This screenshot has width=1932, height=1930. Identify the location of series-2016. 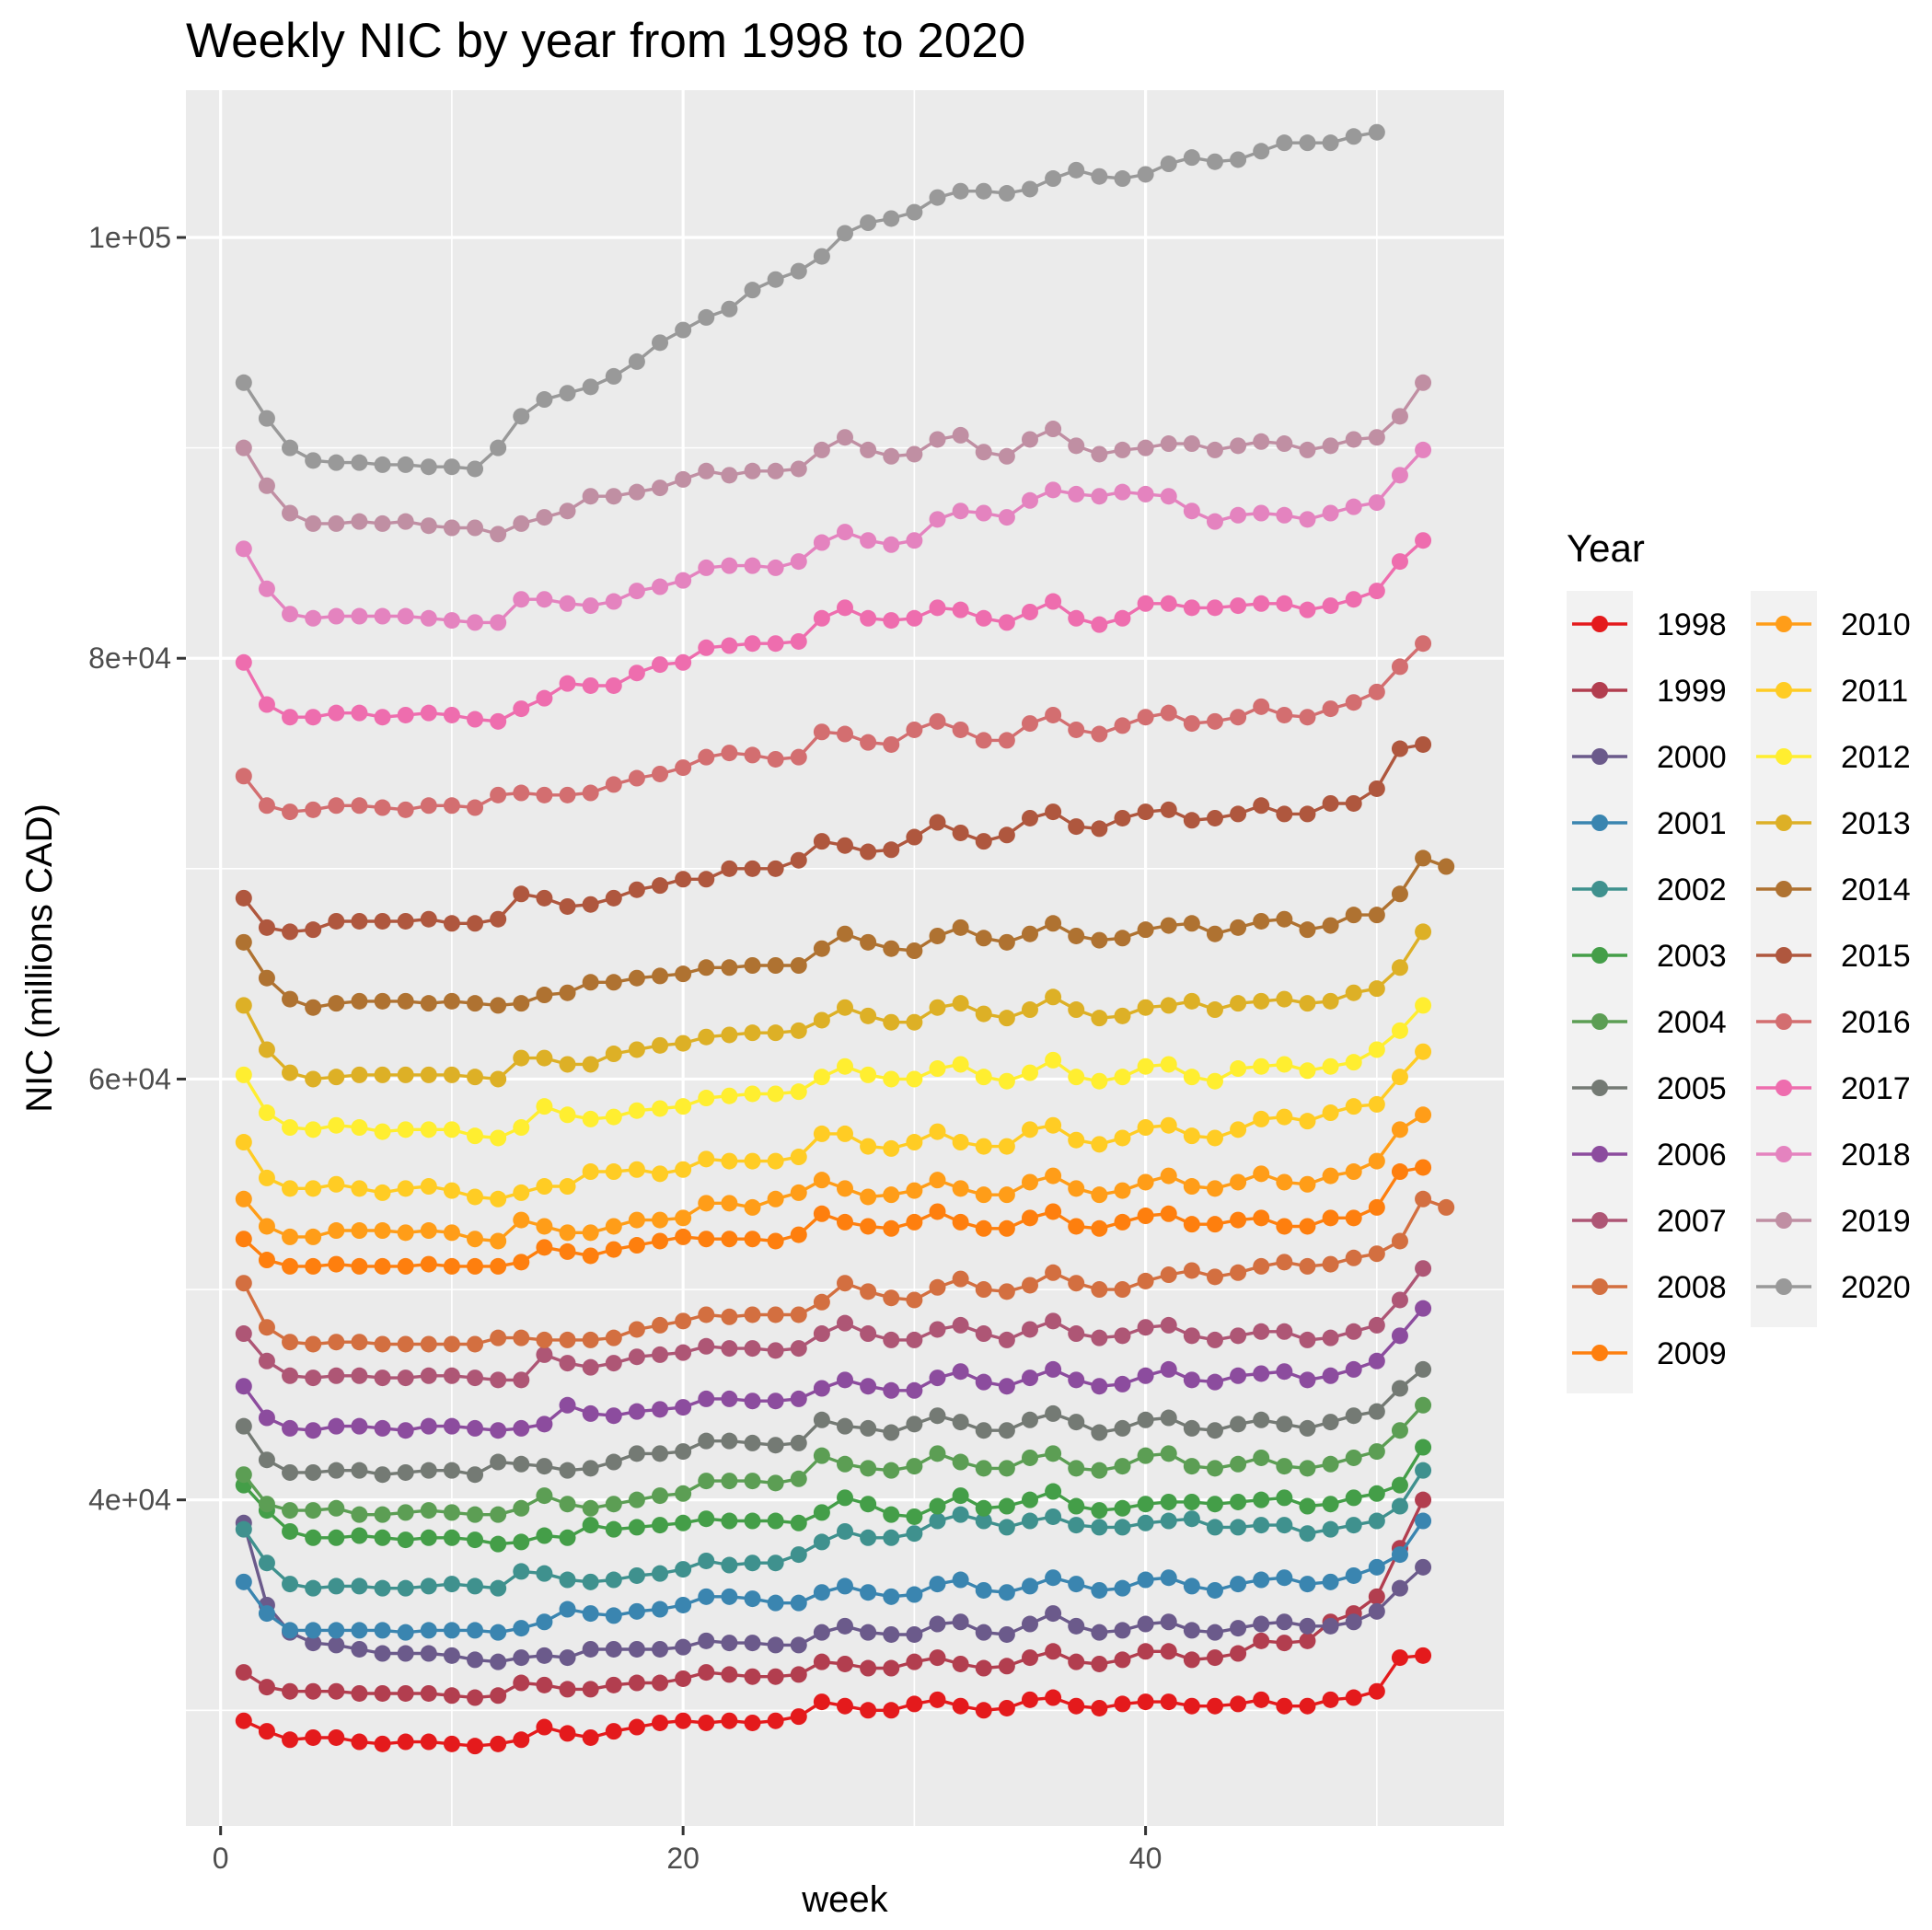
(834, 728).